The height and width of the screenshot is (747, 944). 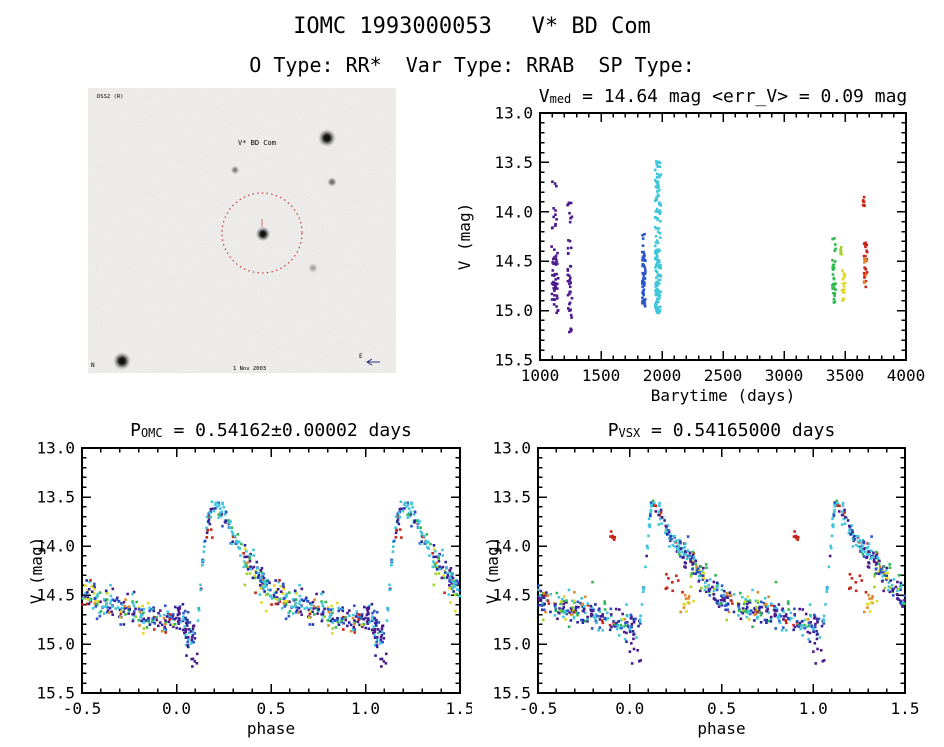 I want to click on title-rest: = 0.54165000 days, so click(x=738, y=430).